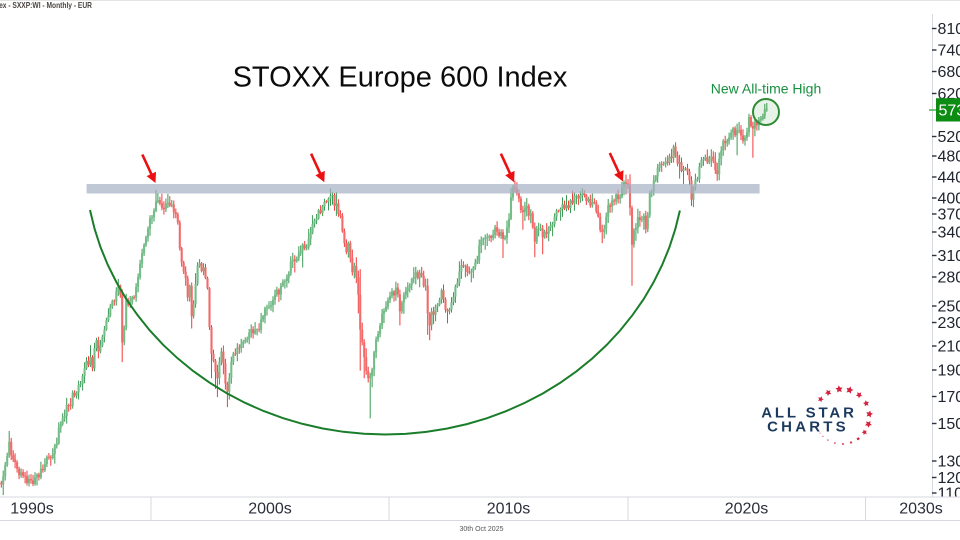 This screenshot has height=540, width=960. I want to click on svg-text: 810, so click(949, 29).